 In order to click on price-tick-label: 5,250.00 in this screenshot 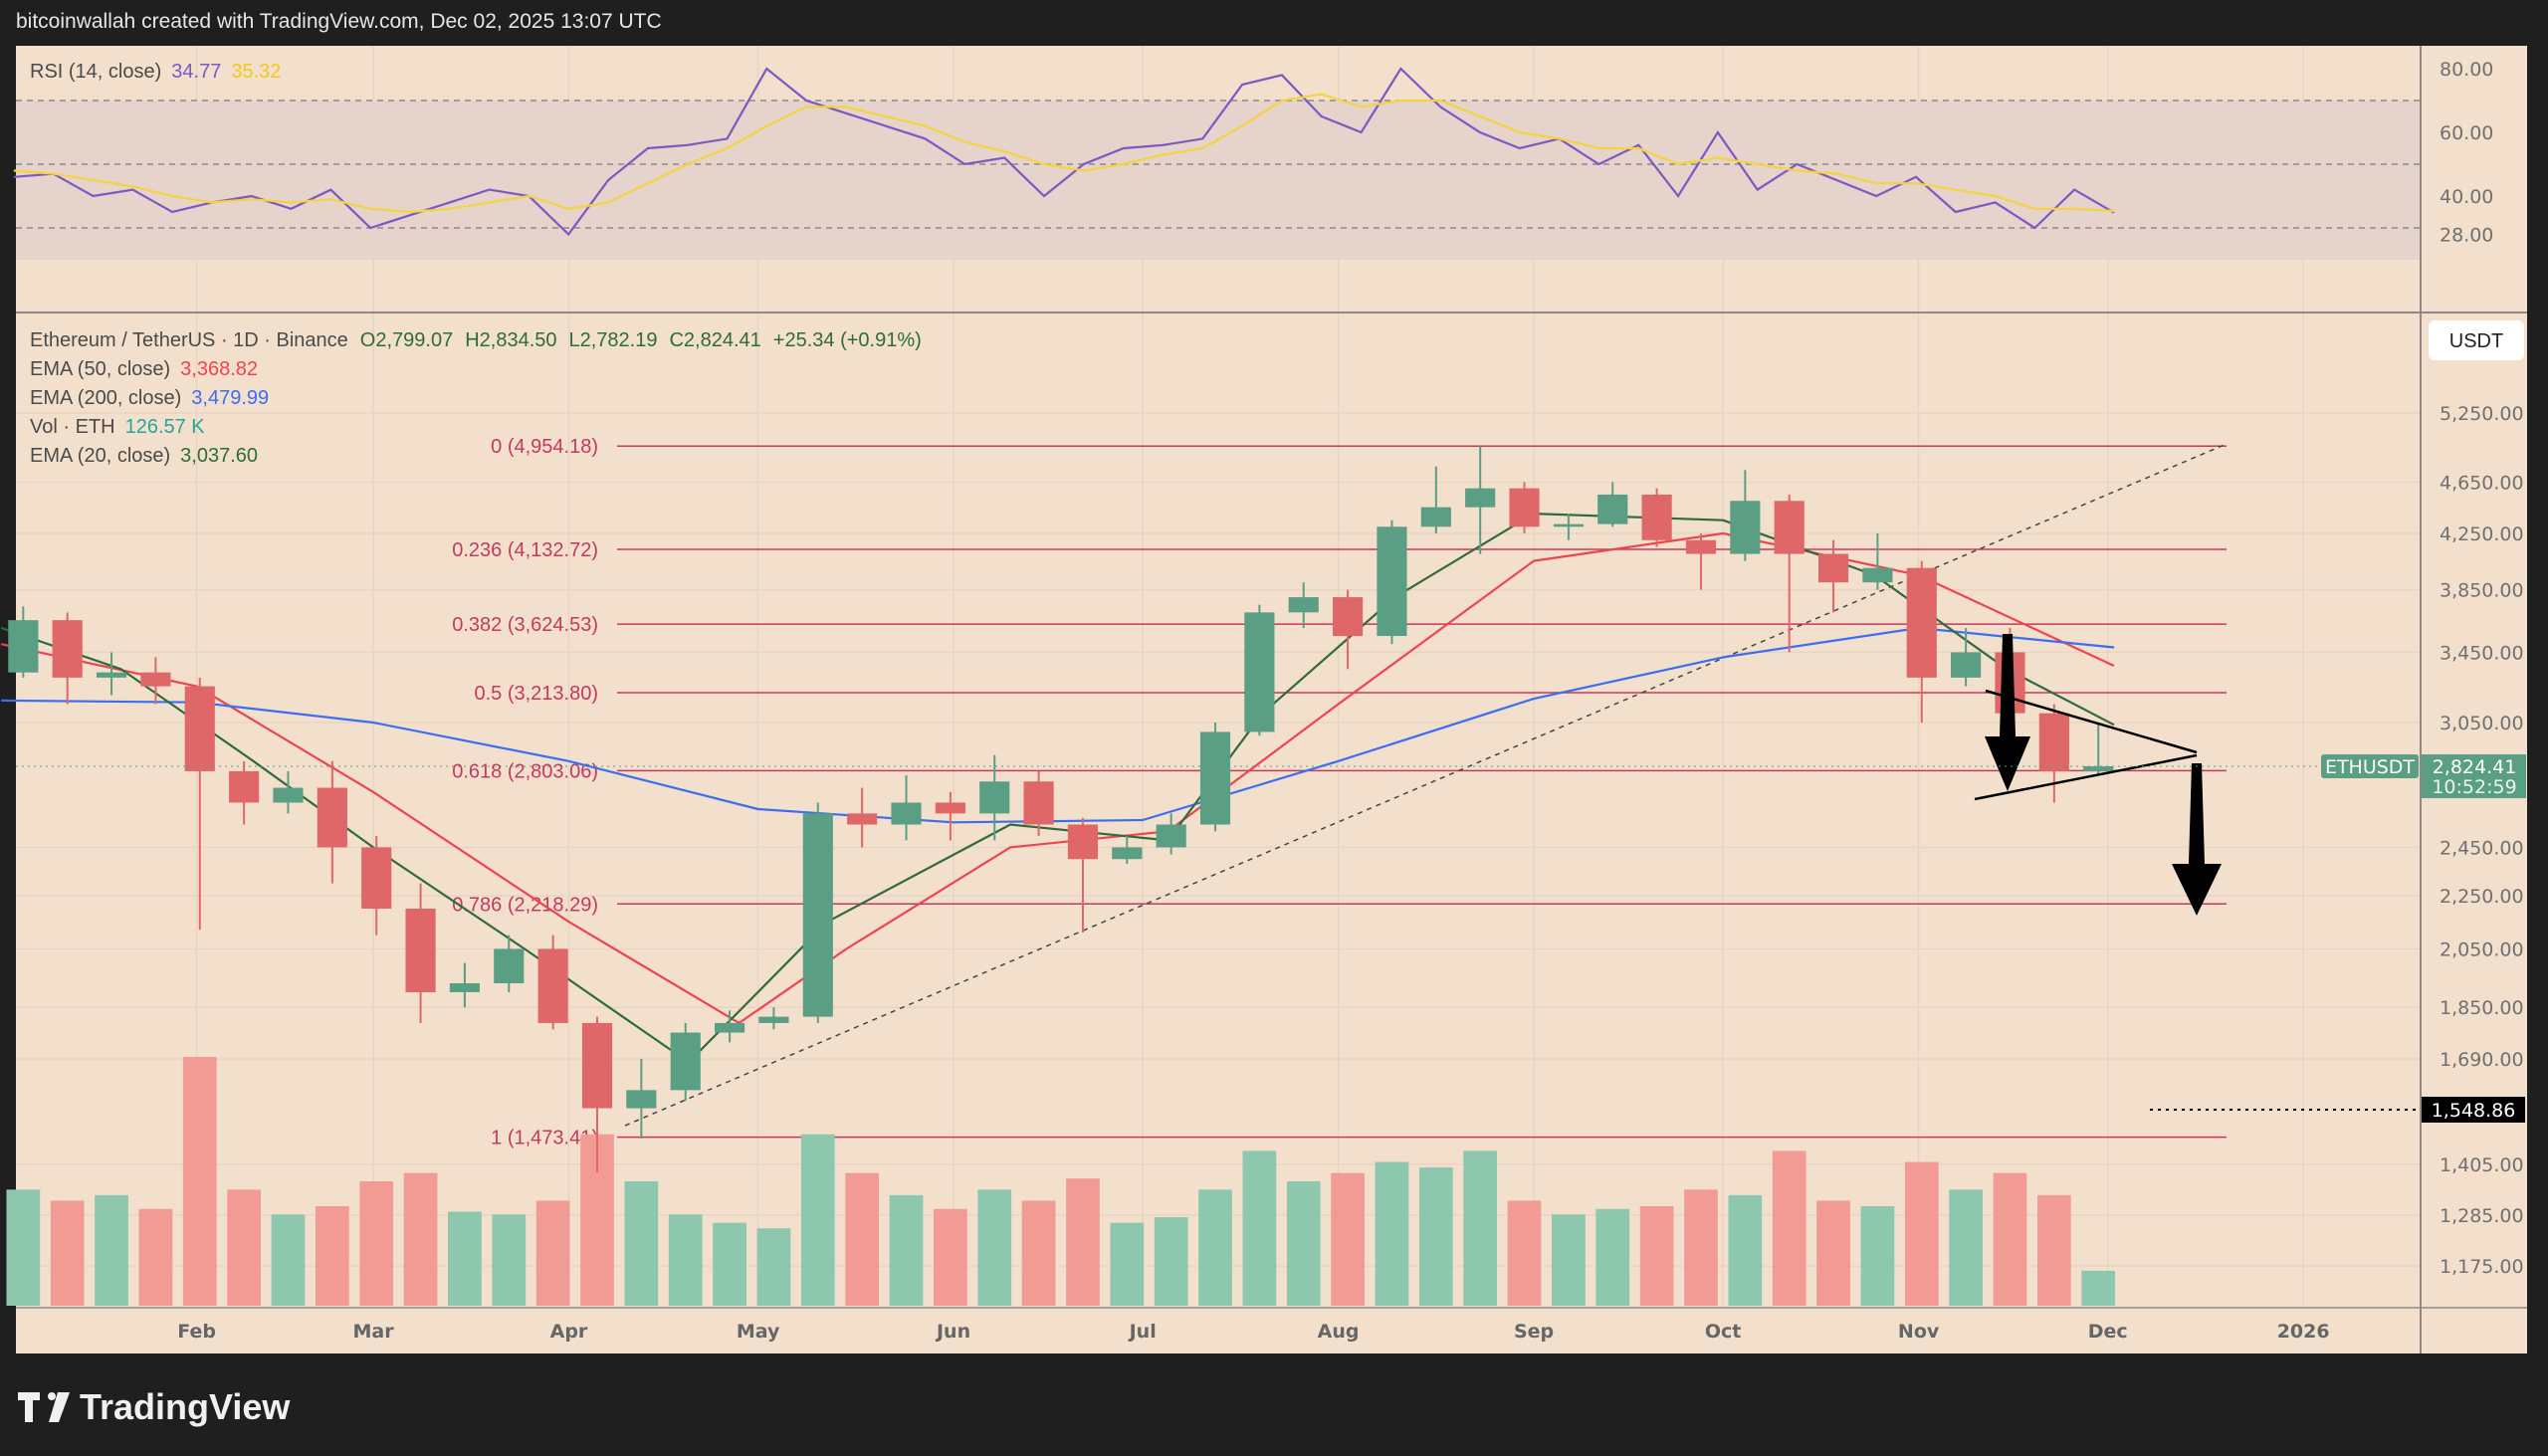, I will do `click(2482, 414)`.